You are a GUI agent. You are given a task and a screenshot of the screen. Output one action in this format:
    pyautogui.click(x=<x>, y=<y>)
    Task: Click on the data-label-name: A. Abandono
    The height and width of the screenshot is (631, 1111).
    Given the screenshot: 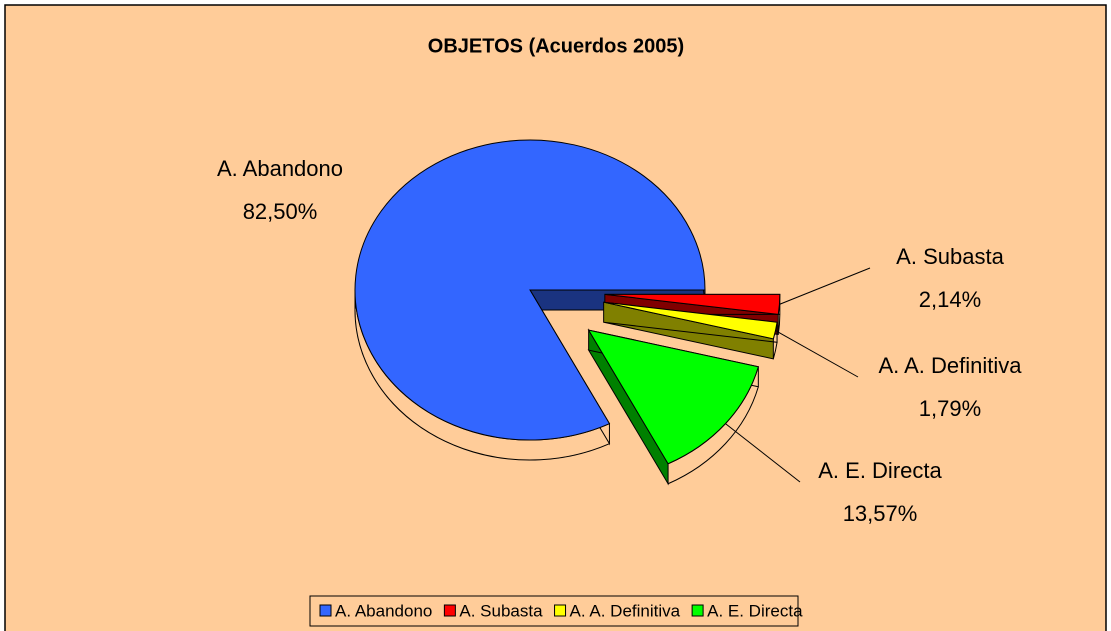 What is the action you would take?
    pyautogui.click(x=280, y=168)
    